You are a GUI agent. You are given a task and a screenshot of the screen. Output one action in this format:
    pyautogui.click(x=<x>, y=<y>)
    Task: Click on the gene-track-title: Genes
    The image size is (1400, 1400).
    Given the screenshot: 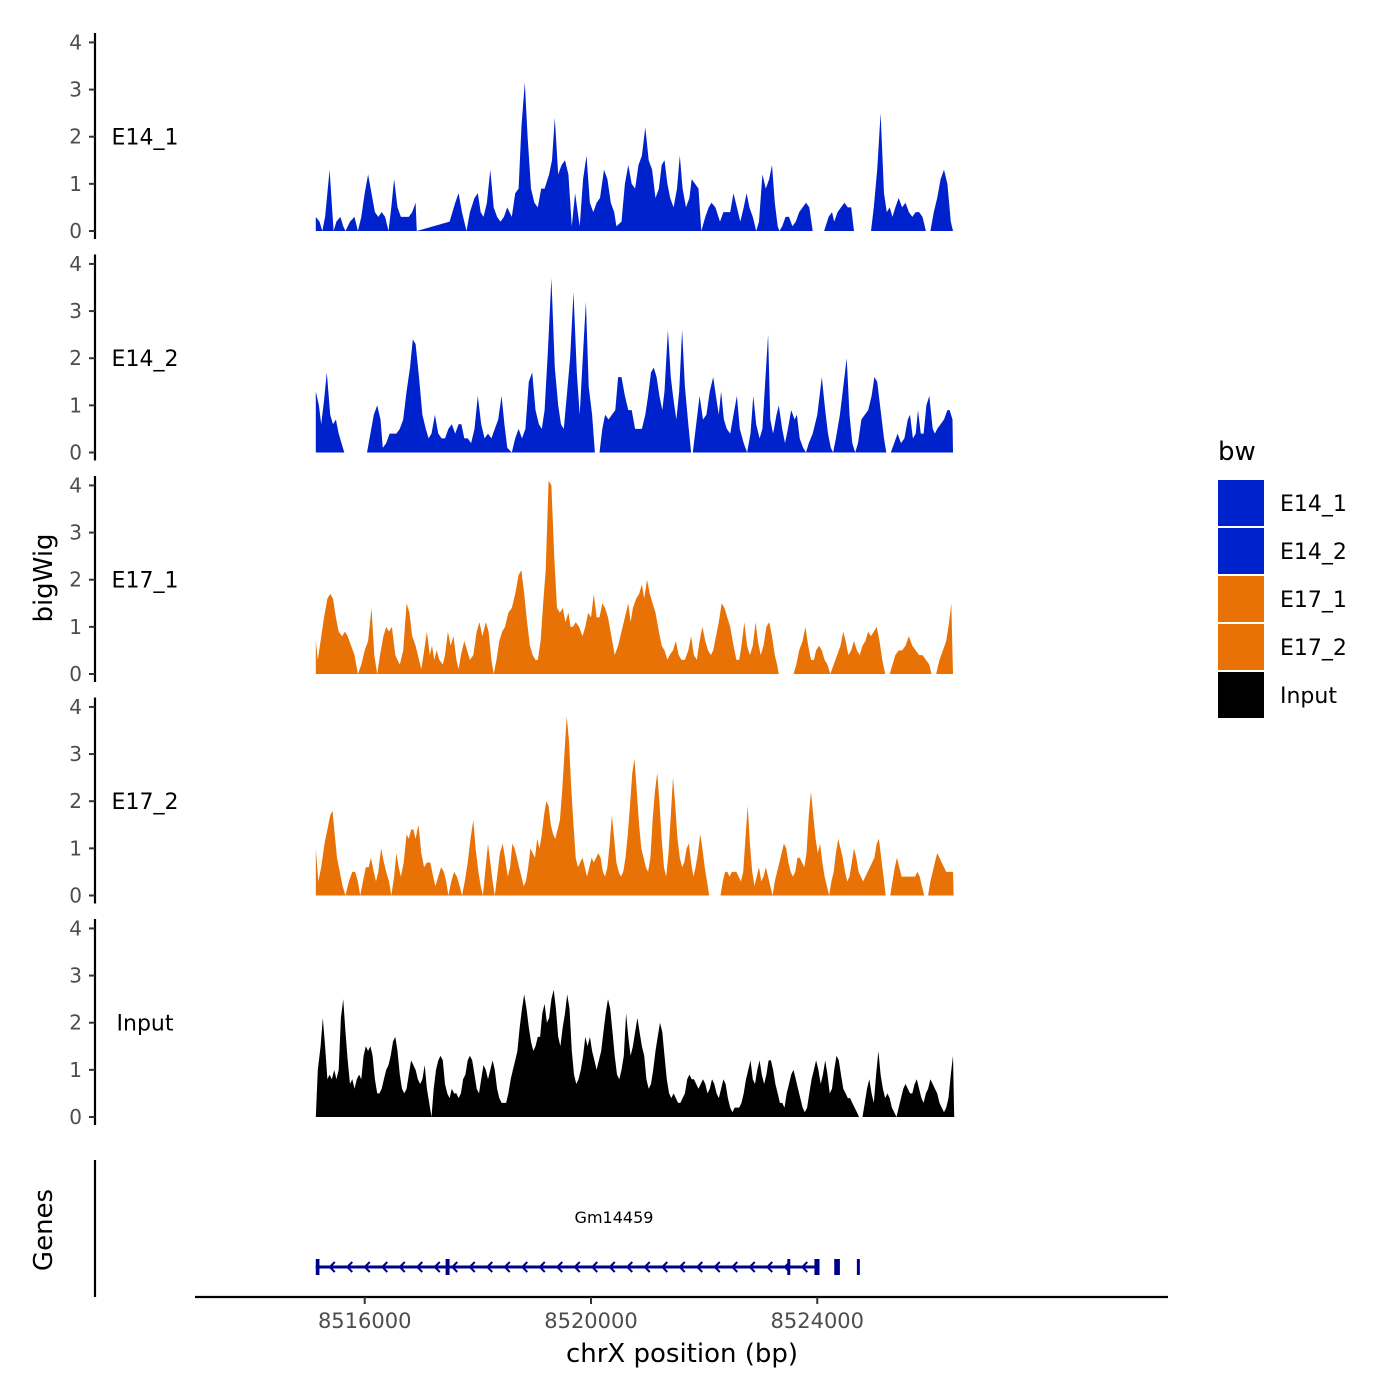 What is the action you would take?
    pyautogui.click(x=44, y=1230)
    